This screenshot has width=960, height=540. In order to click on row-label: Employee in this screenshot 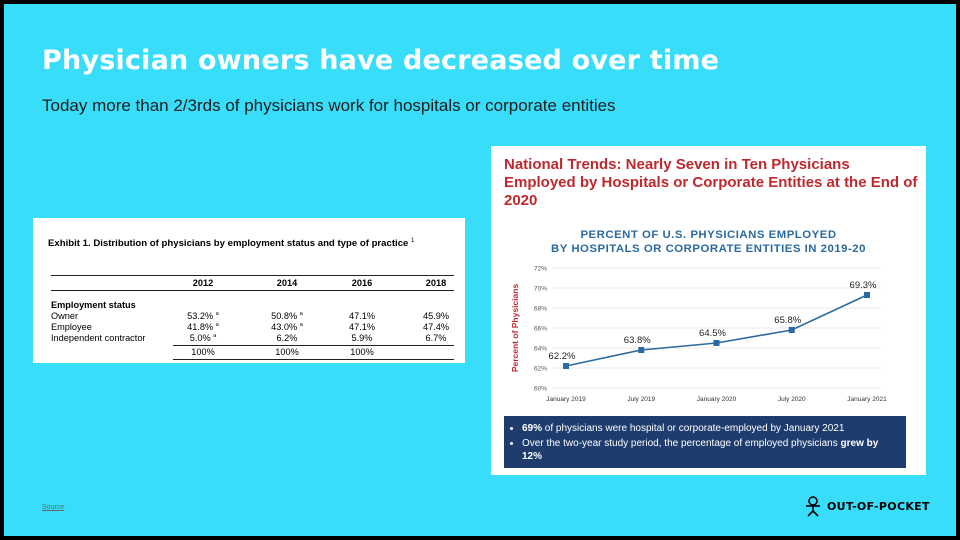, I will do `click(71, 327)`.